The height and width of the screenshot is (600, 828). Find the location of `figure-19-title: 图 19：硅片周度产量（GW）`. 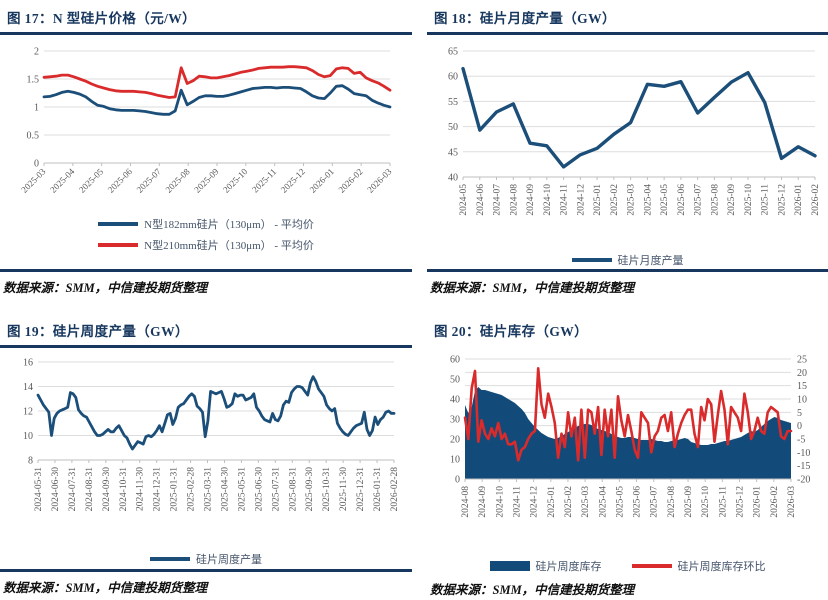

figure-19-title: 图 19：硅片周度产量（GW） is located at coordinates (98, 331).